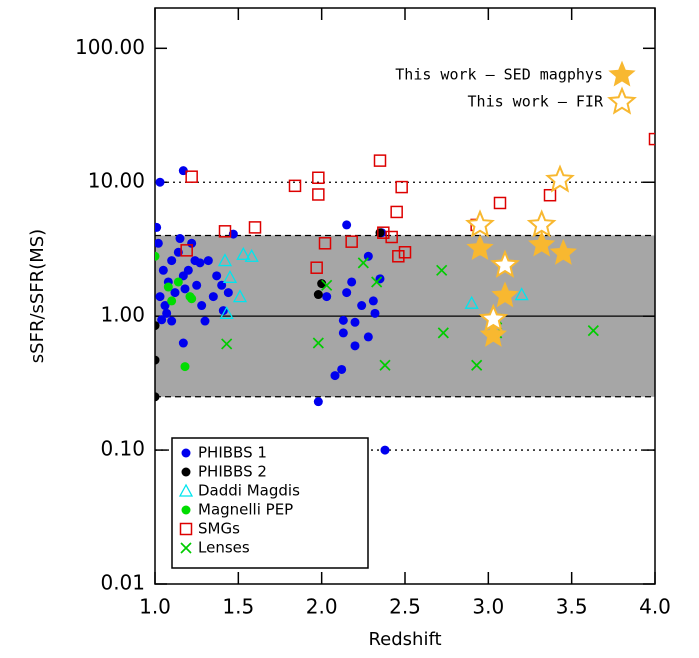  I want to click on x-tick-label: 3.5, so click(572, 607).